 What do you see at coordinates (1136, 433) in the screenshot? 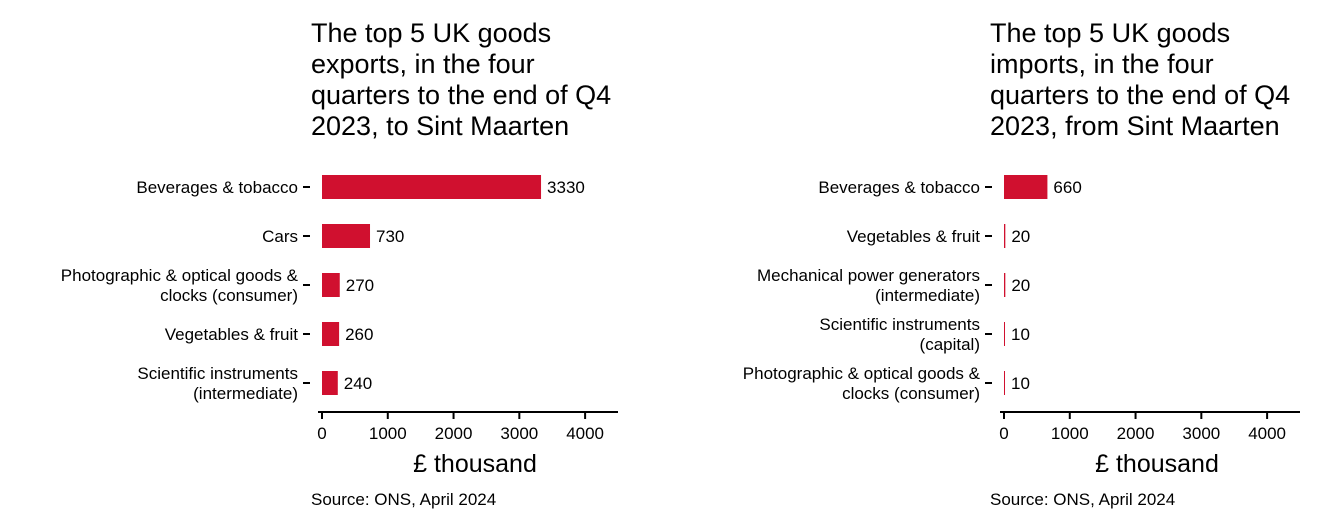
I see `imports-x-tick-label: 2000` at bounding box center [1136, 433].